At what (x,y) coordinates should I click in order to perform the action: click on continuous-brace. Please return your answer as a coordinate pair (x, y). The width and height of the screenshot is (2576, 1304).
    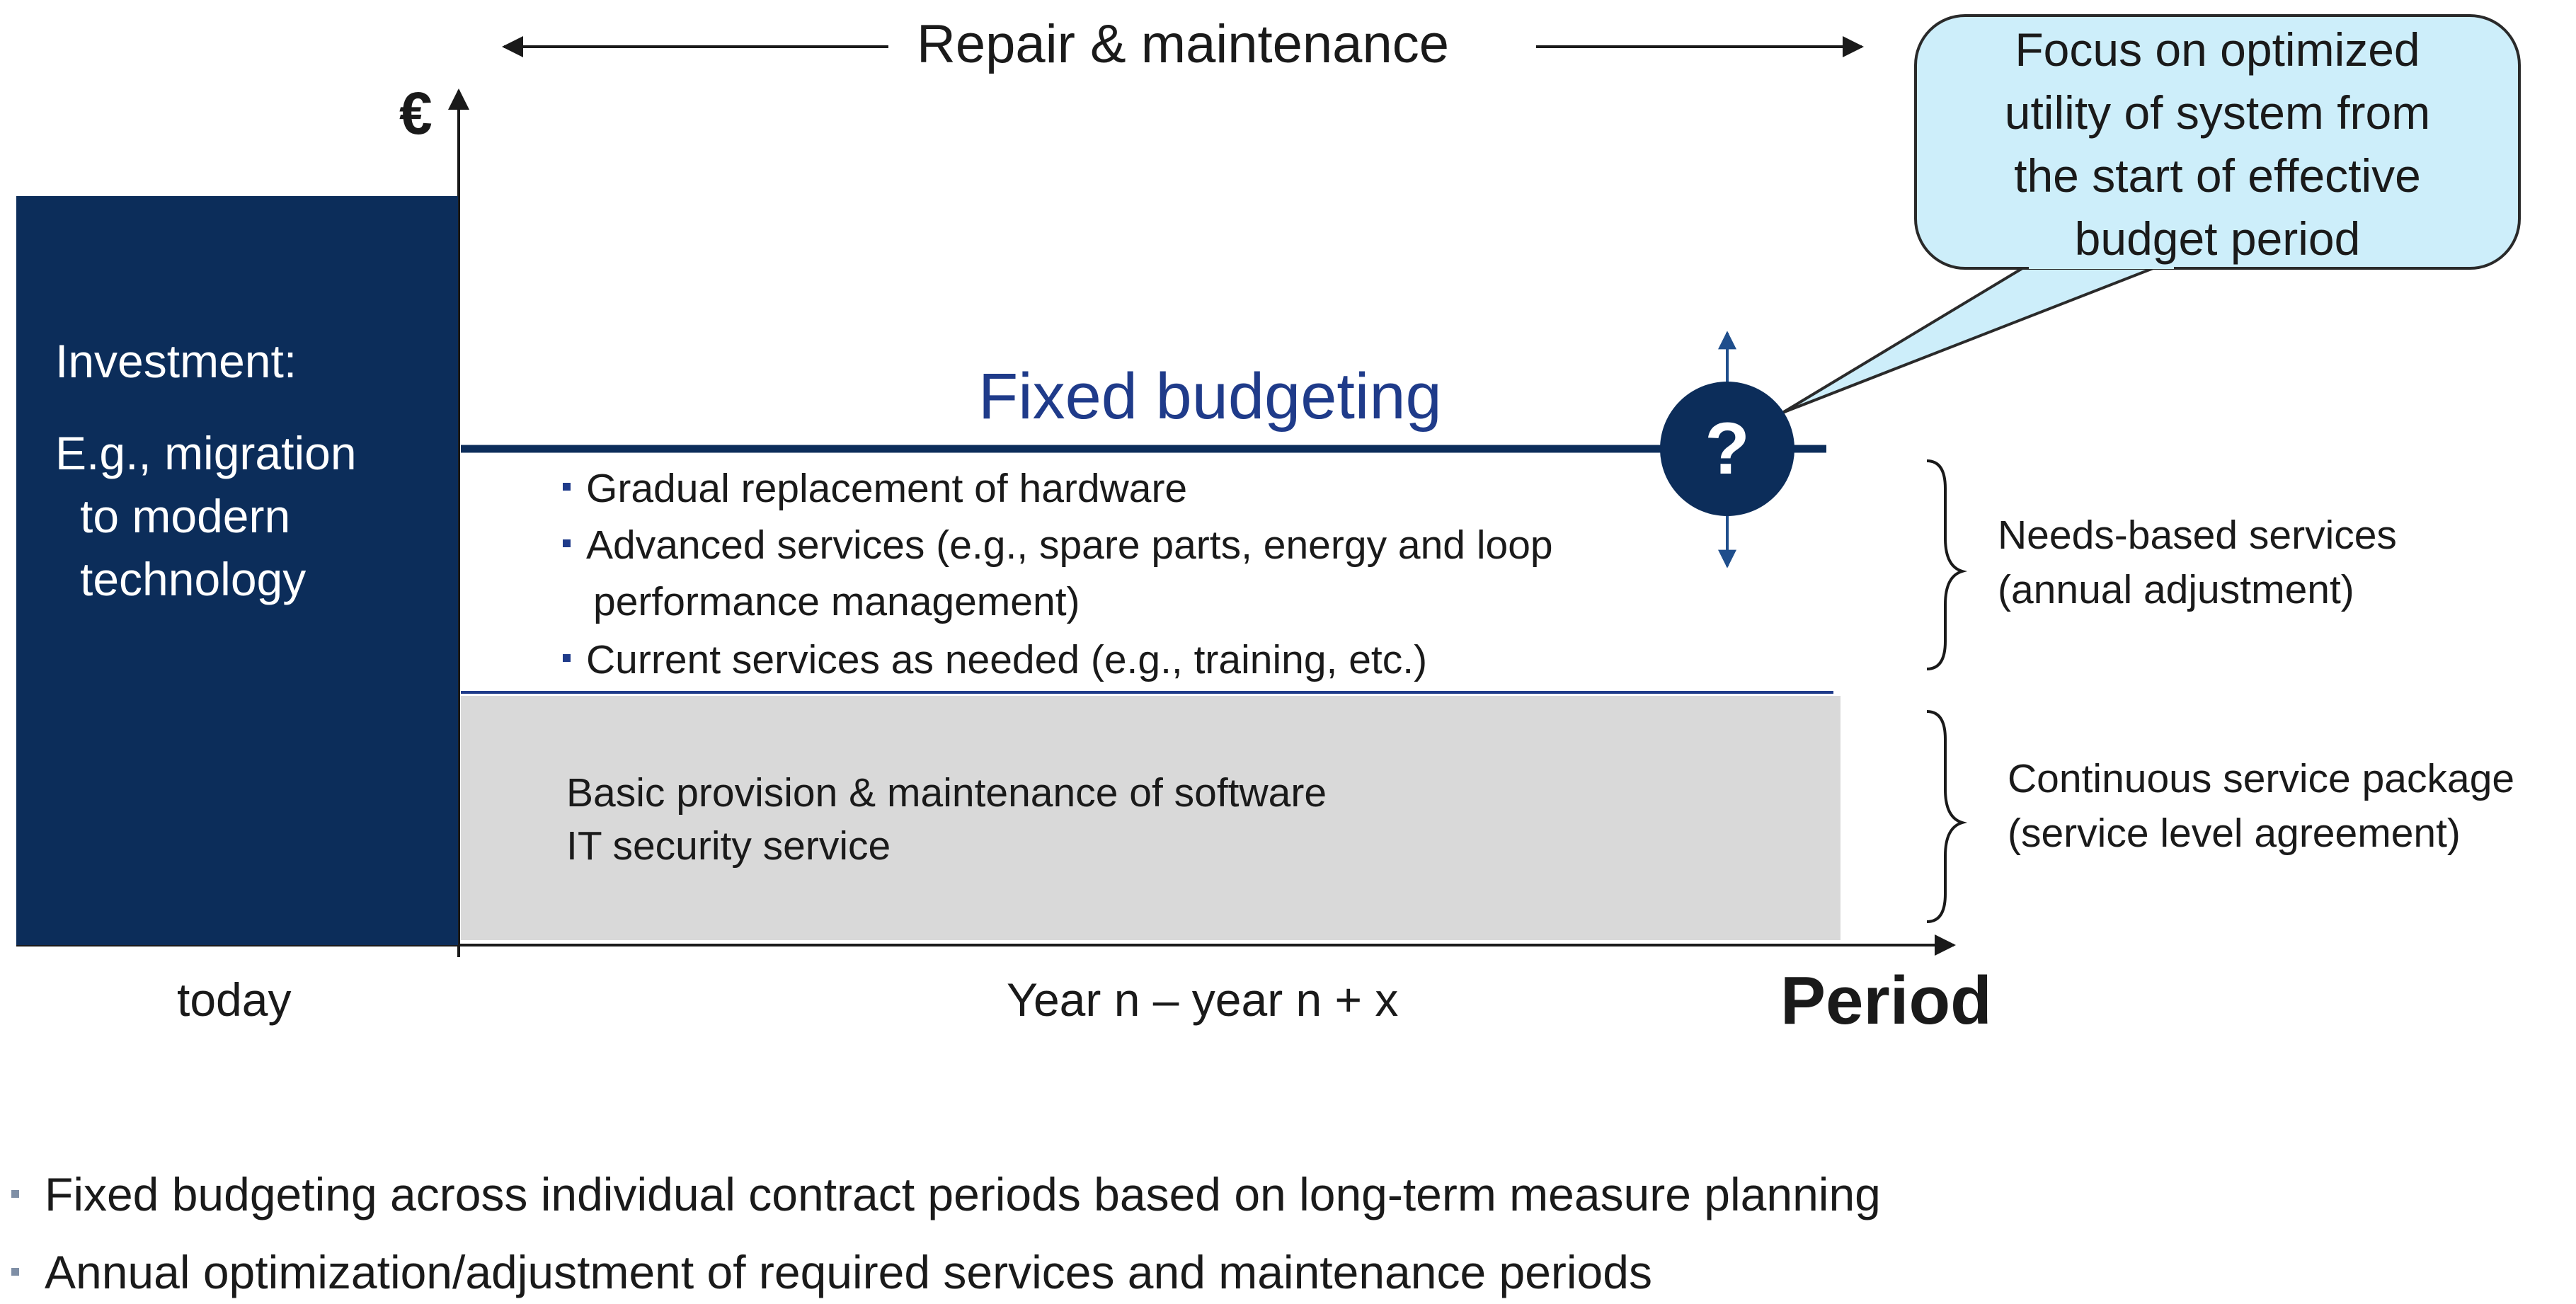
    Looking at the image, I should click on (1947, 816).